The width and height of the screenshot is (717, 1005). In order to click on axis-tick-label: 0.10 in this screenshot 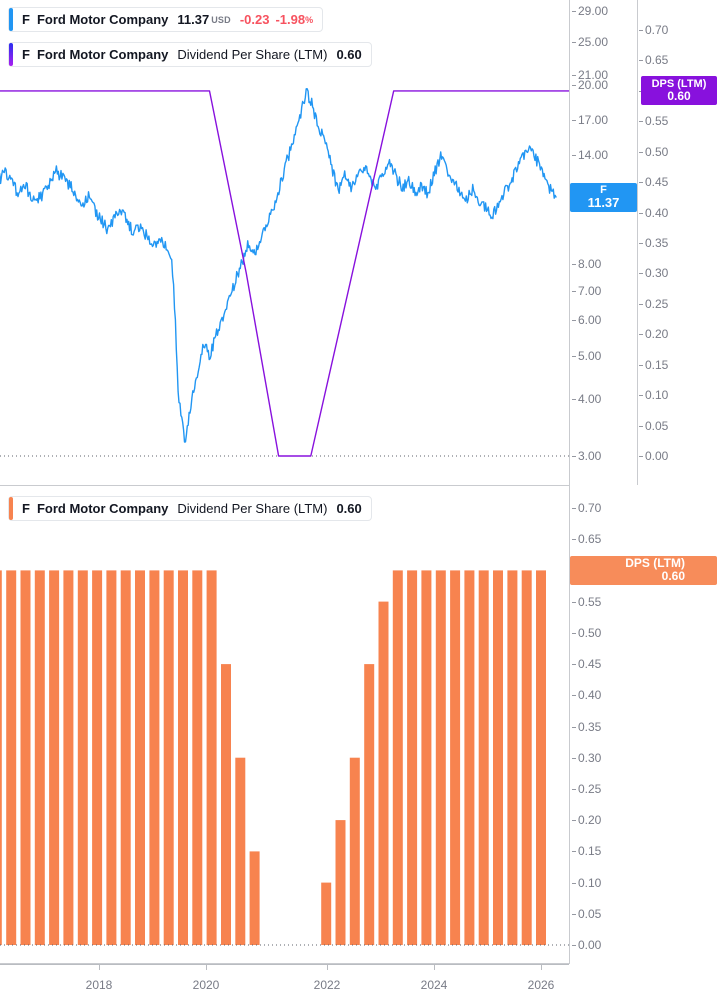, I will do `click(590, 882)`.